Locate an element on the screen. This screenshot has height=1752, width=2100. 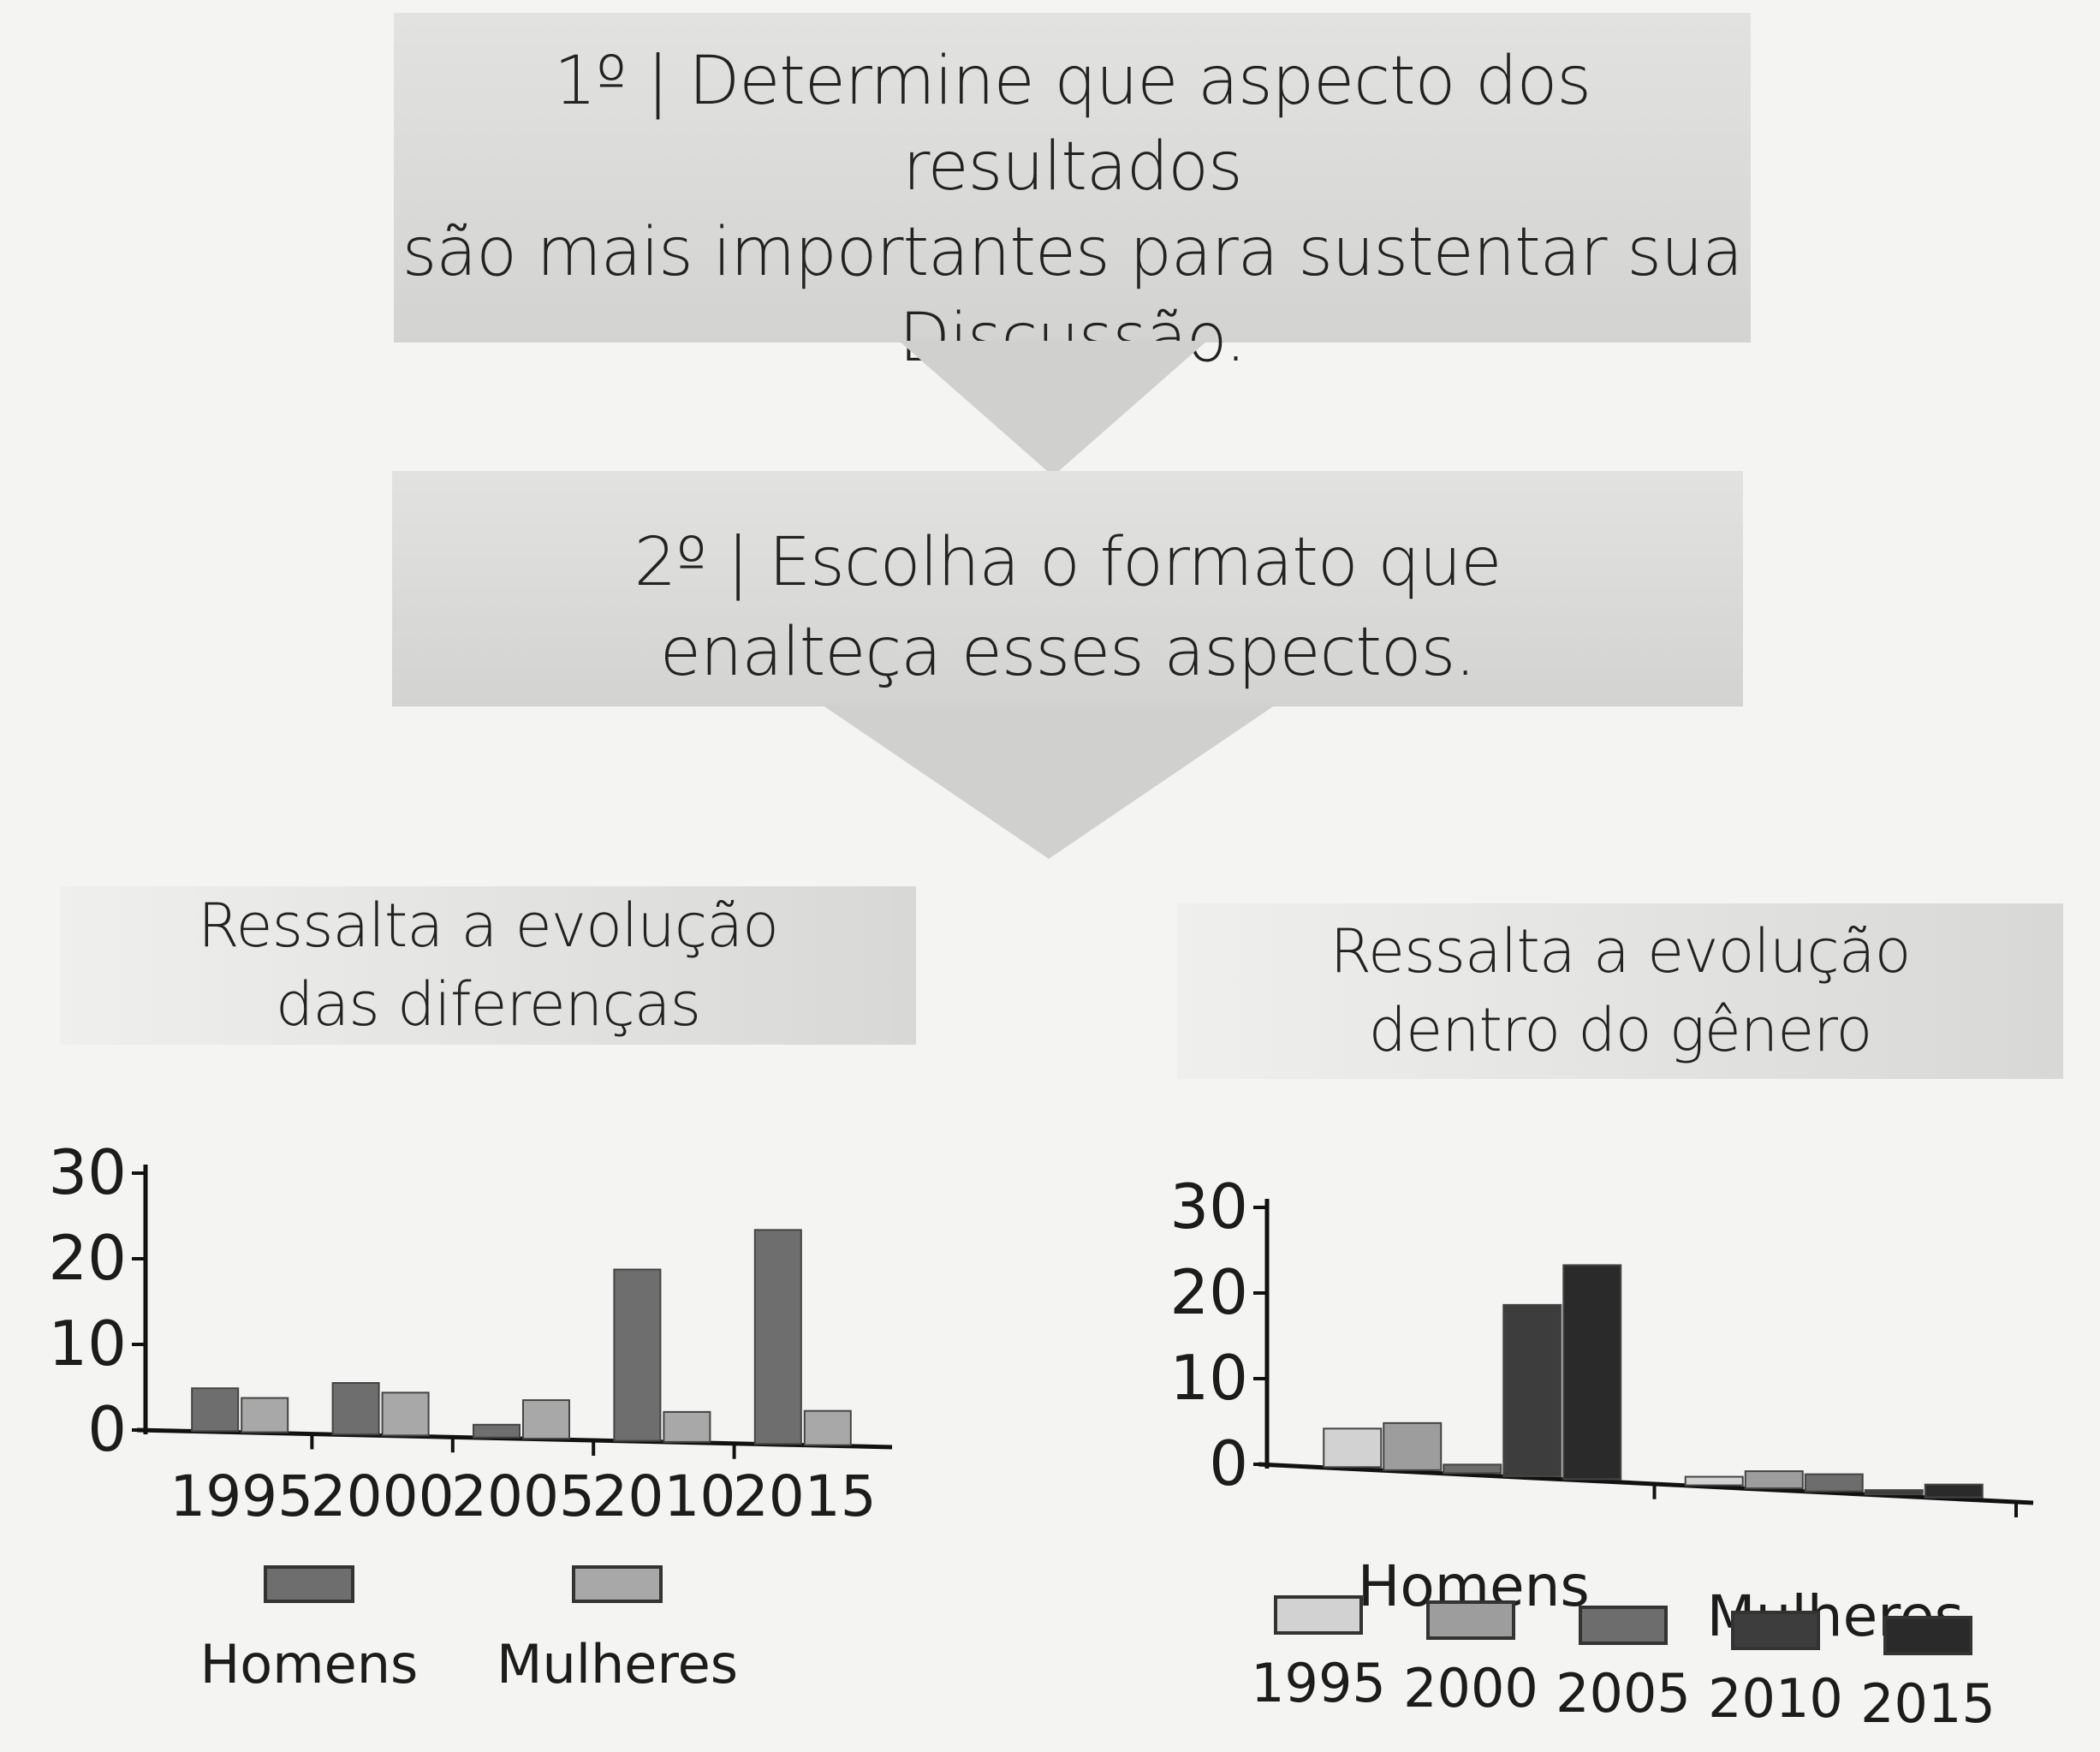
x-tick-label: 2000 is located at coordinates (383, 1496).